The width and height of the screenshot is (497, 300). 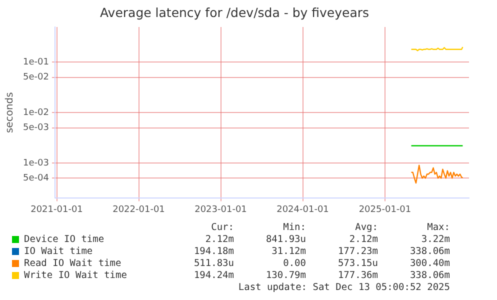 I want to click on text: Max:, so click(x=438, y=228).